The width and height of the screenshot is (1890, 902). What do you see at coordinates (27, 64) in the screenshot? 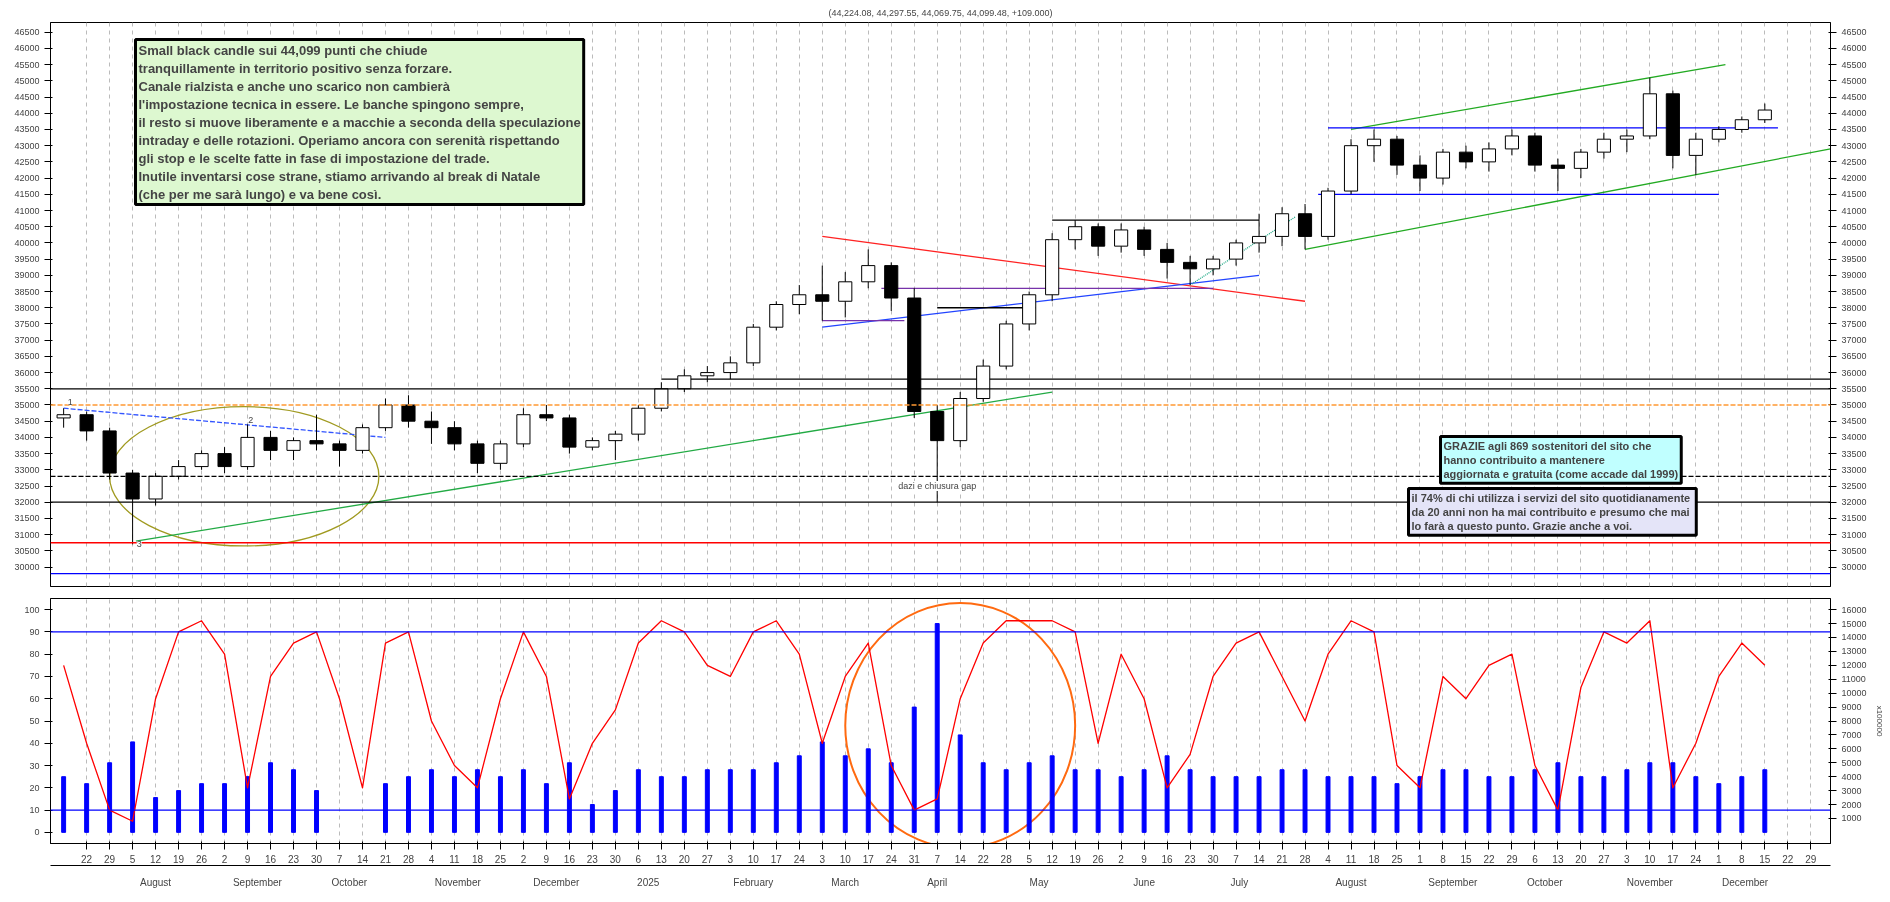
I see `y-tick-label: 45500` at bounding box center [27, 64].